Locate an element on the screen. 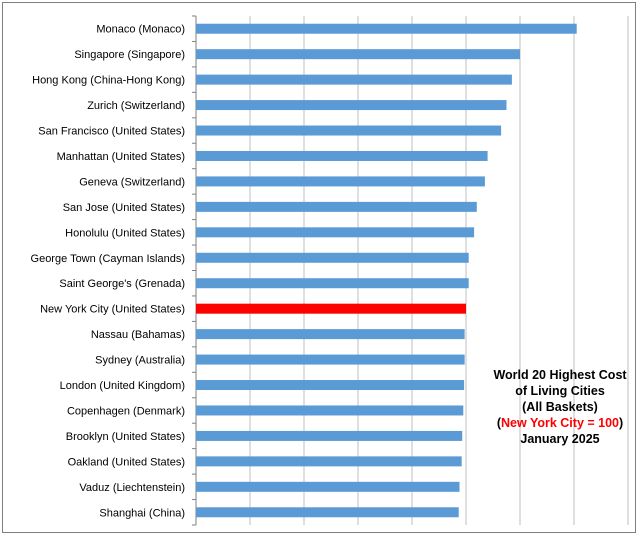 This screenshot has height=537, width=640. category-label: Geneva (Switzerland) is located at coordinates (132, 182).